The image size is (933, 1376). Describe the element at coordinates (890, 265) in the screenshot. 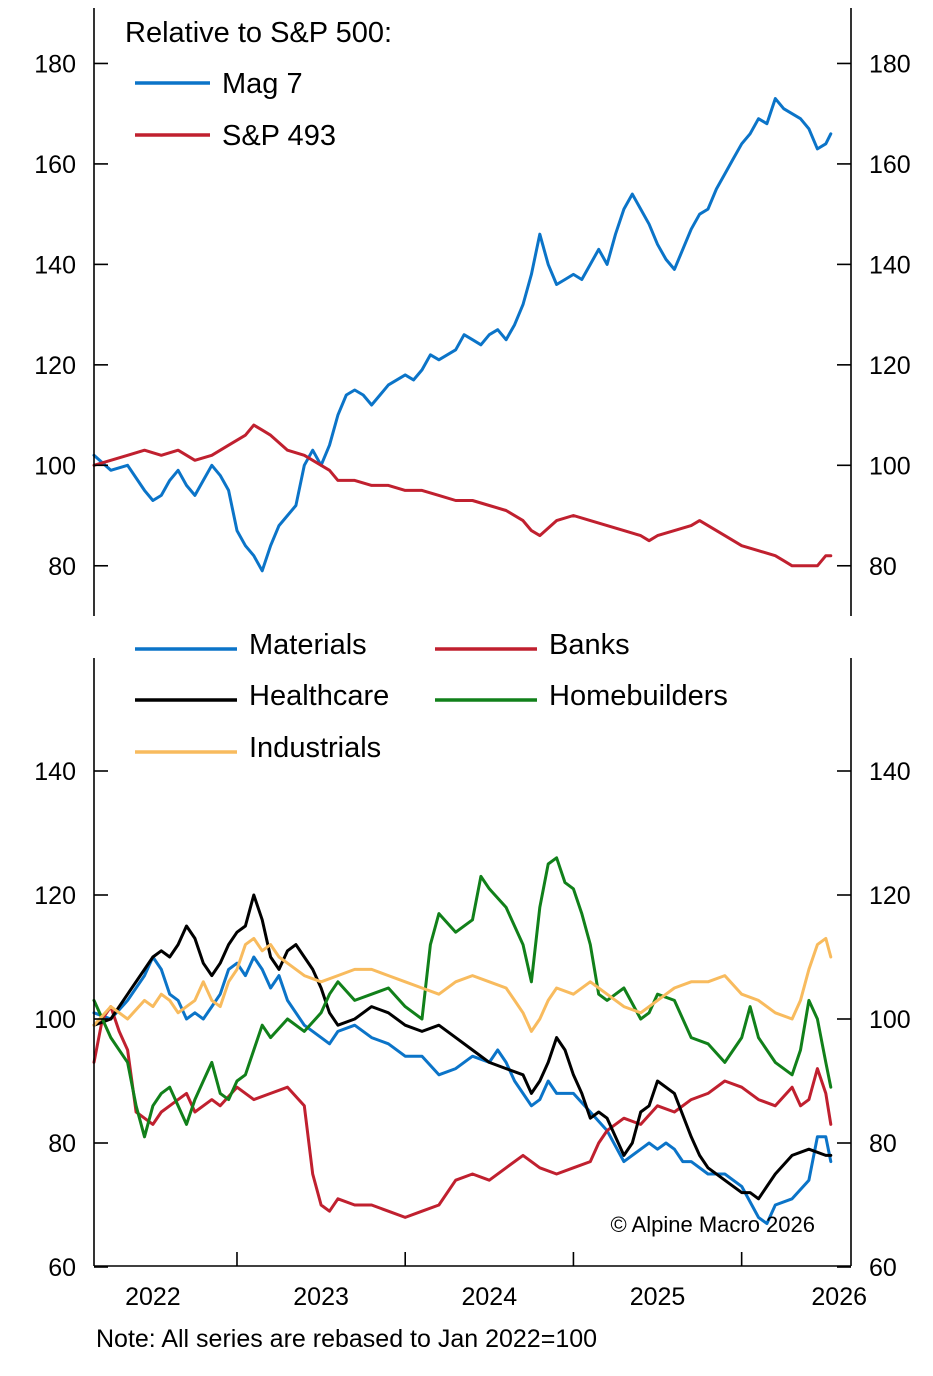

I see `top-ytick-label-right: 140` at that location.